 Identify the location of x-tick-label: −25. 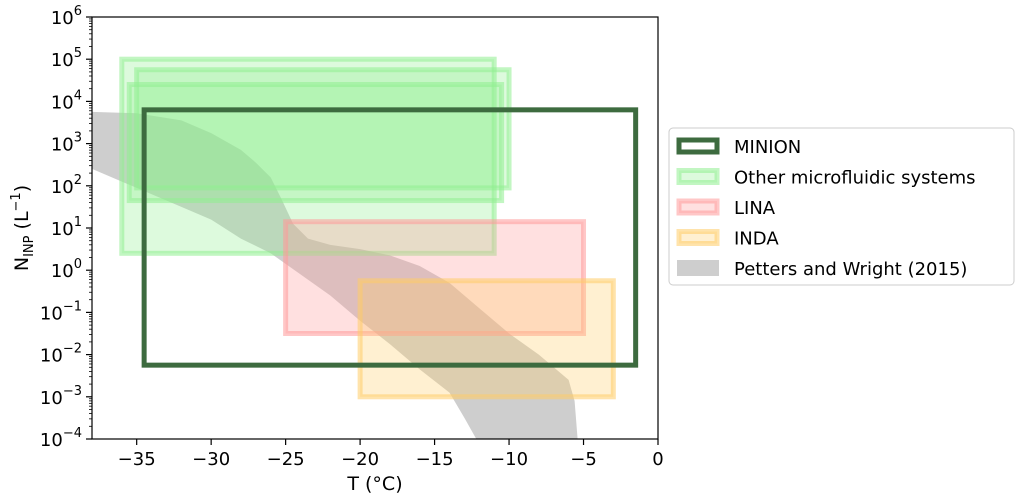
(286, 459).